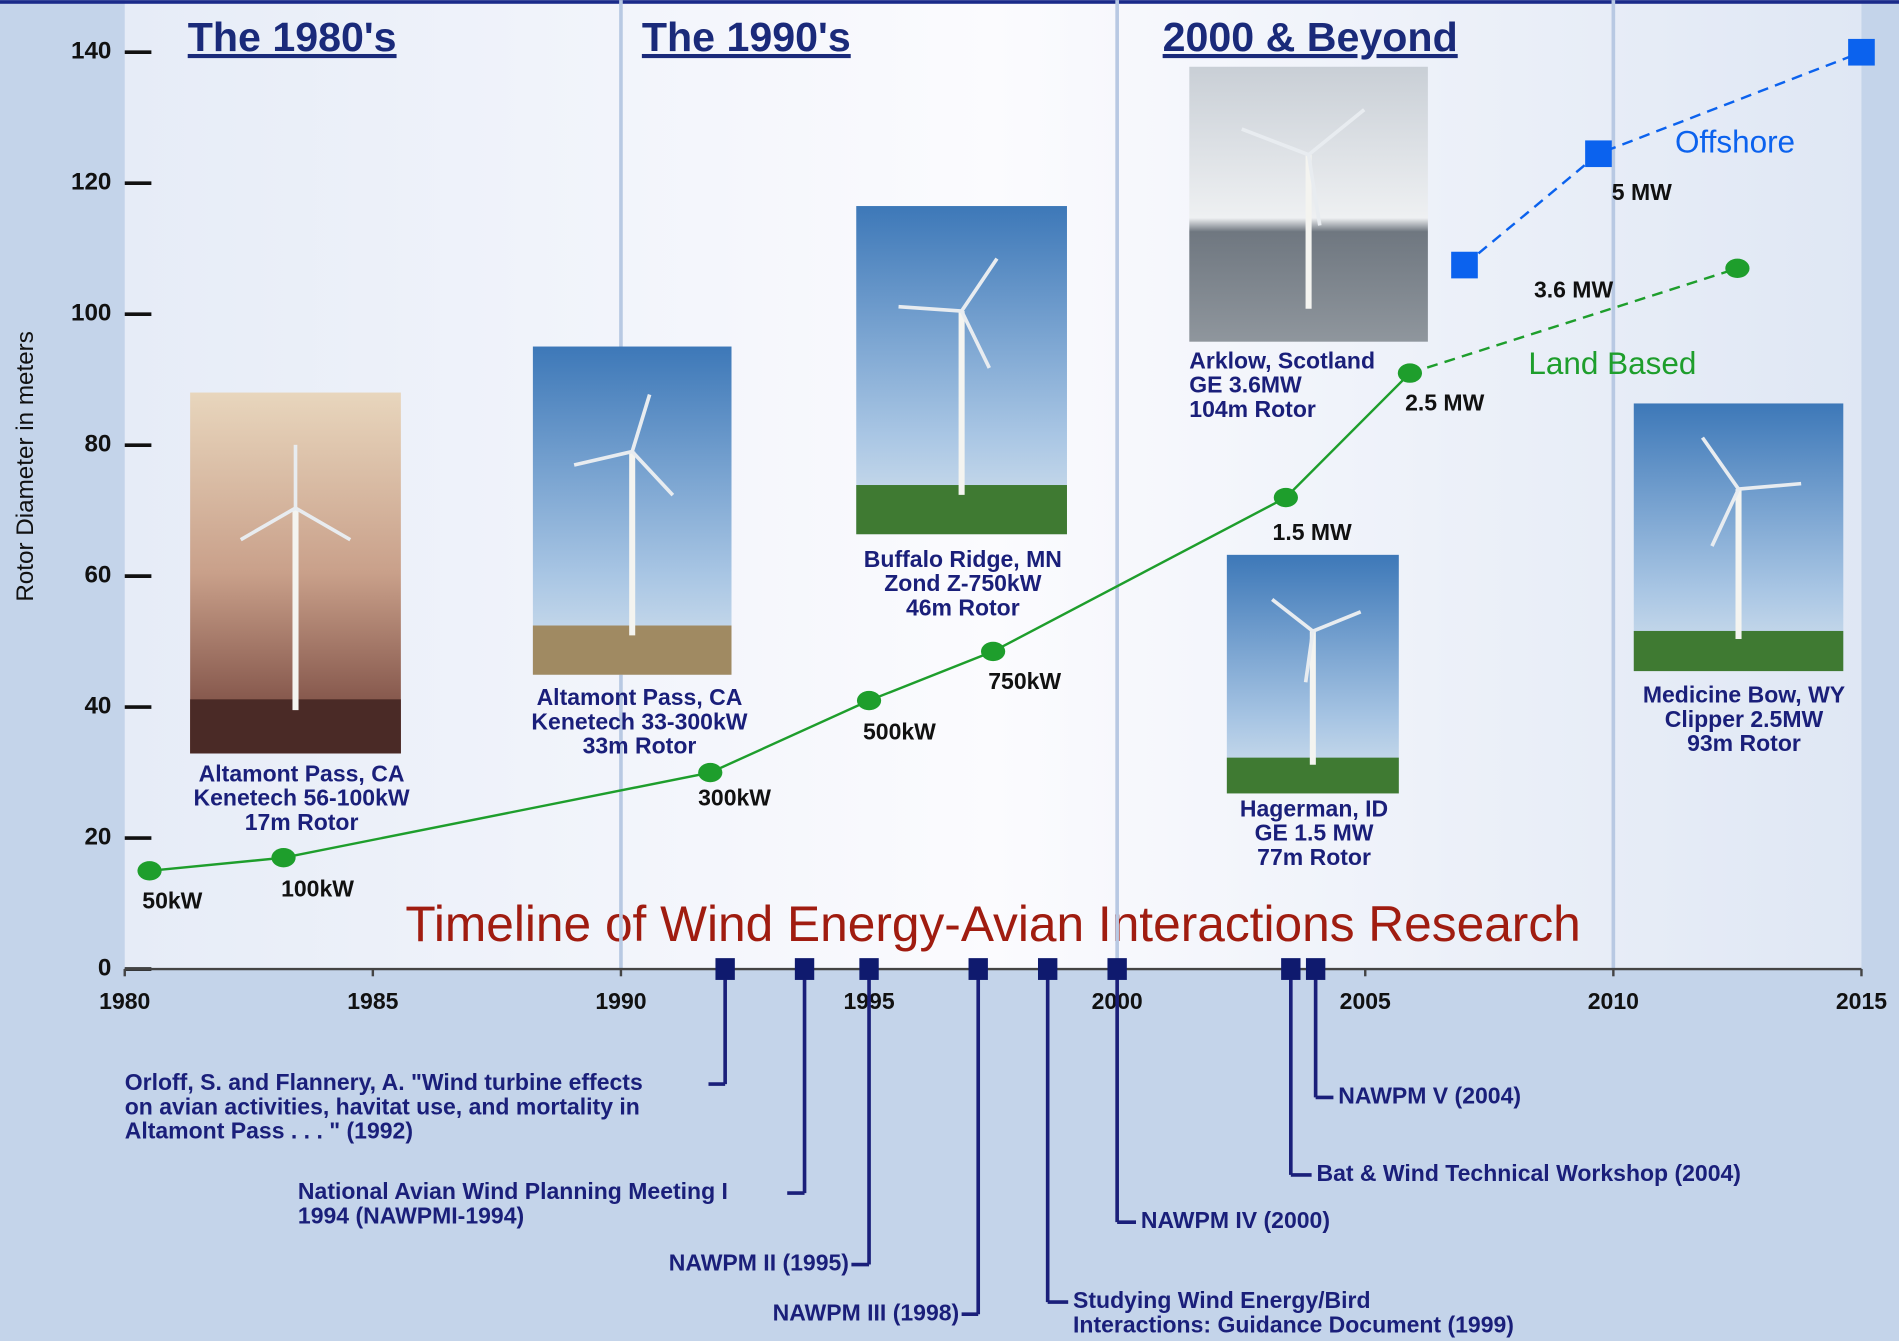 The height and width of the screenshot is (1341, 1899). Describe the element at coordinates (1245, 385) in the screenshot. I see `photo-caption: GE 3.6MW` at that location.